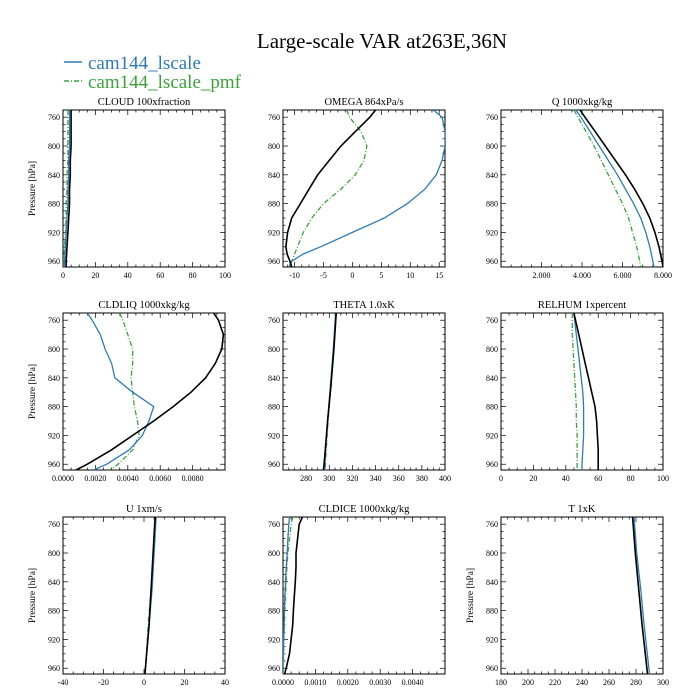  What do you see at coordinates (144, 509) in the screenshot?
I see `panel-title: U 1xm/s` at bounding box center [144, 509].